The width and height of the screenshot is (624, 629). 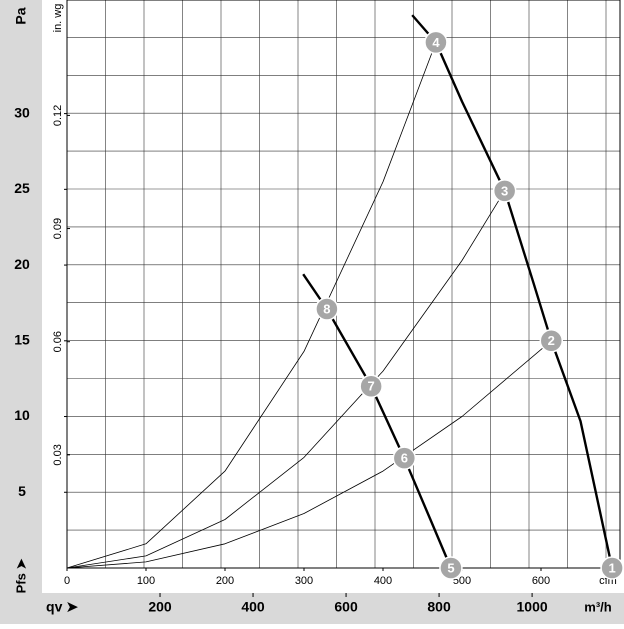 I want to click on y2-tick-label: 0.06, so click(x=58, y=341).